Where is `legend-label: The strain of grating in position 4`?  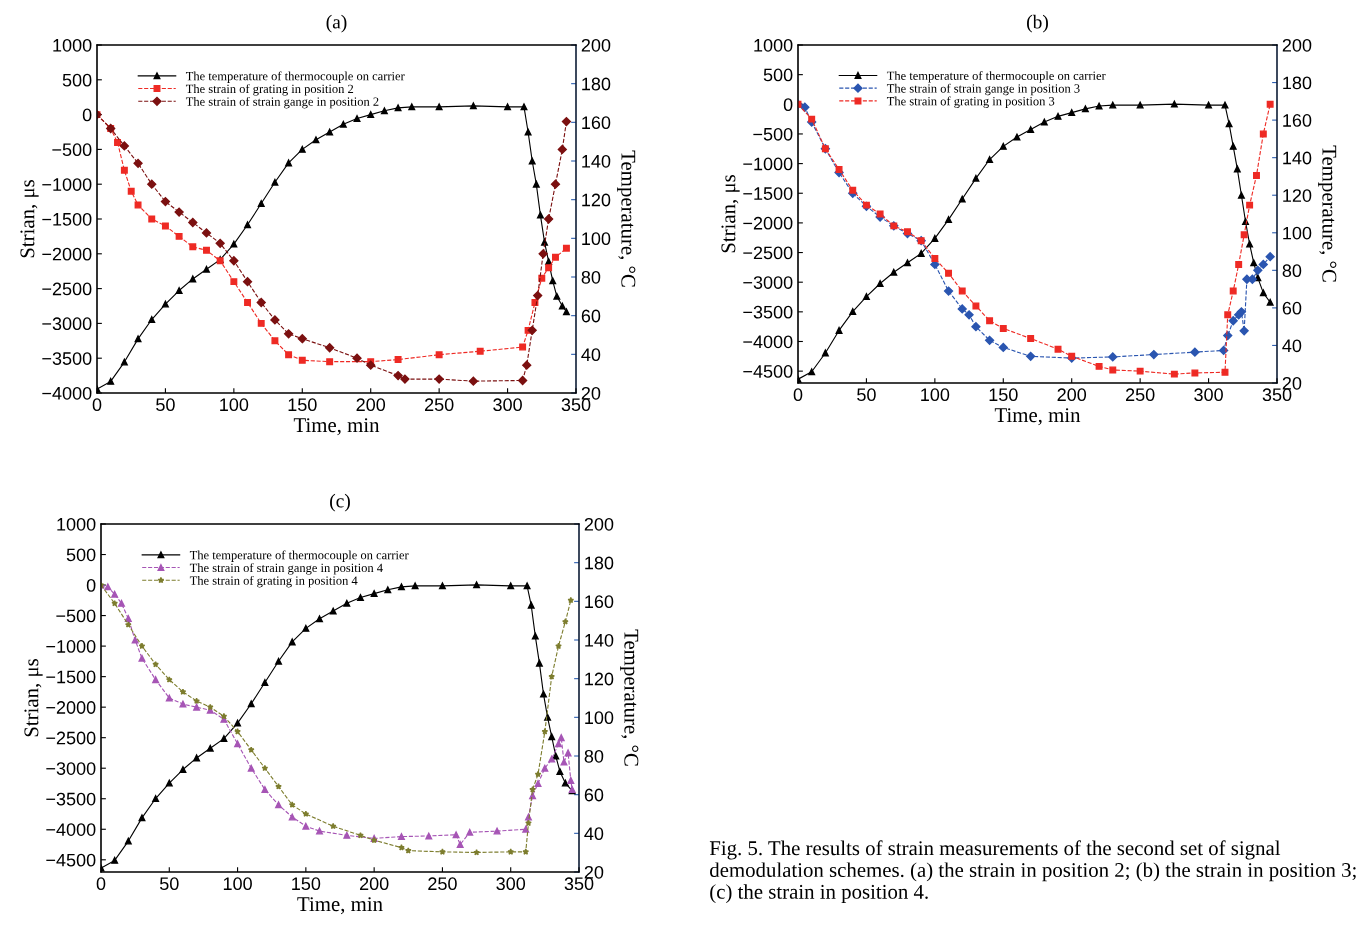 legend-label: The strain of grating in position 4 is located at coordinates (273, 581).